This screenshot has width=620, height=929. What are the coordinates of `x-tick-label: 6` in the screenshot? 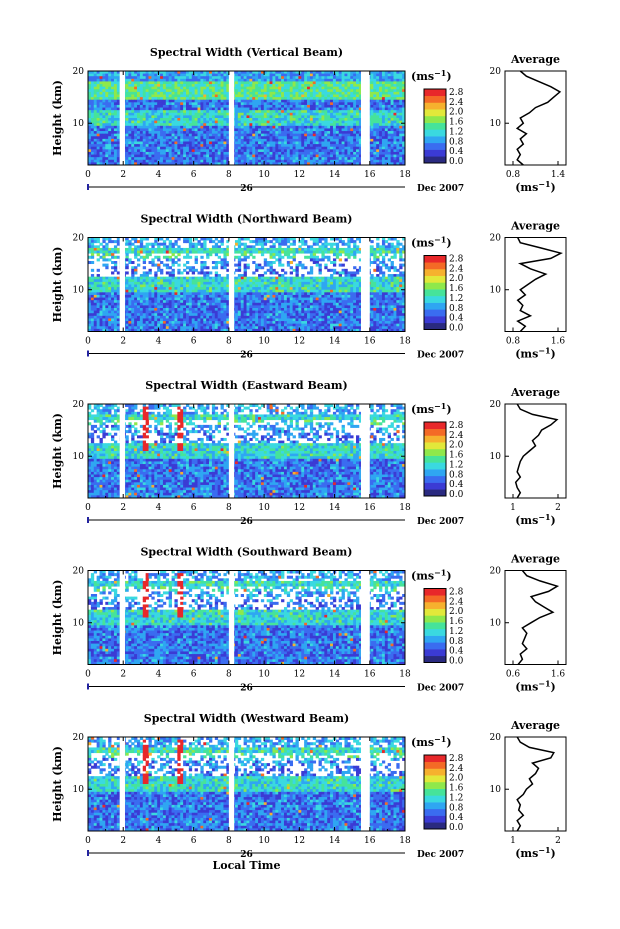 It's located at (194, 175).